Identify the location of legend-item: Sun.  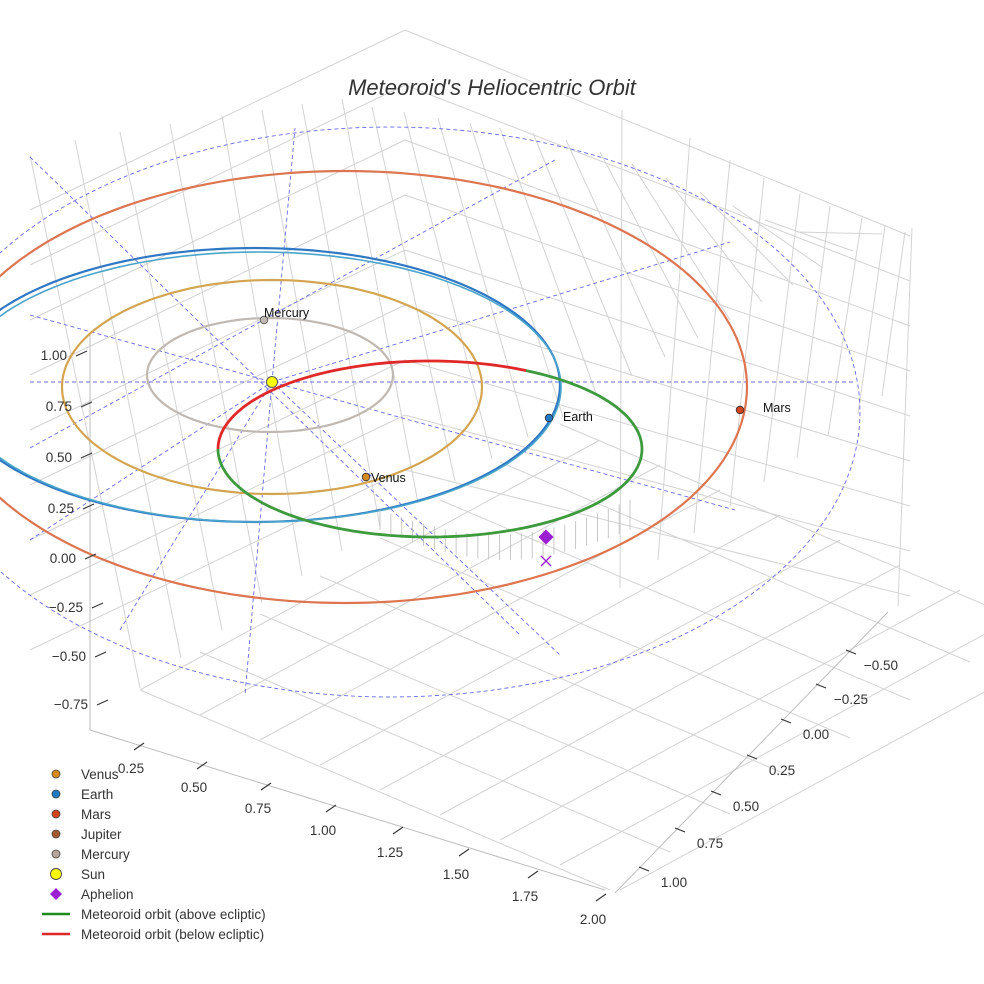
(78, 874).